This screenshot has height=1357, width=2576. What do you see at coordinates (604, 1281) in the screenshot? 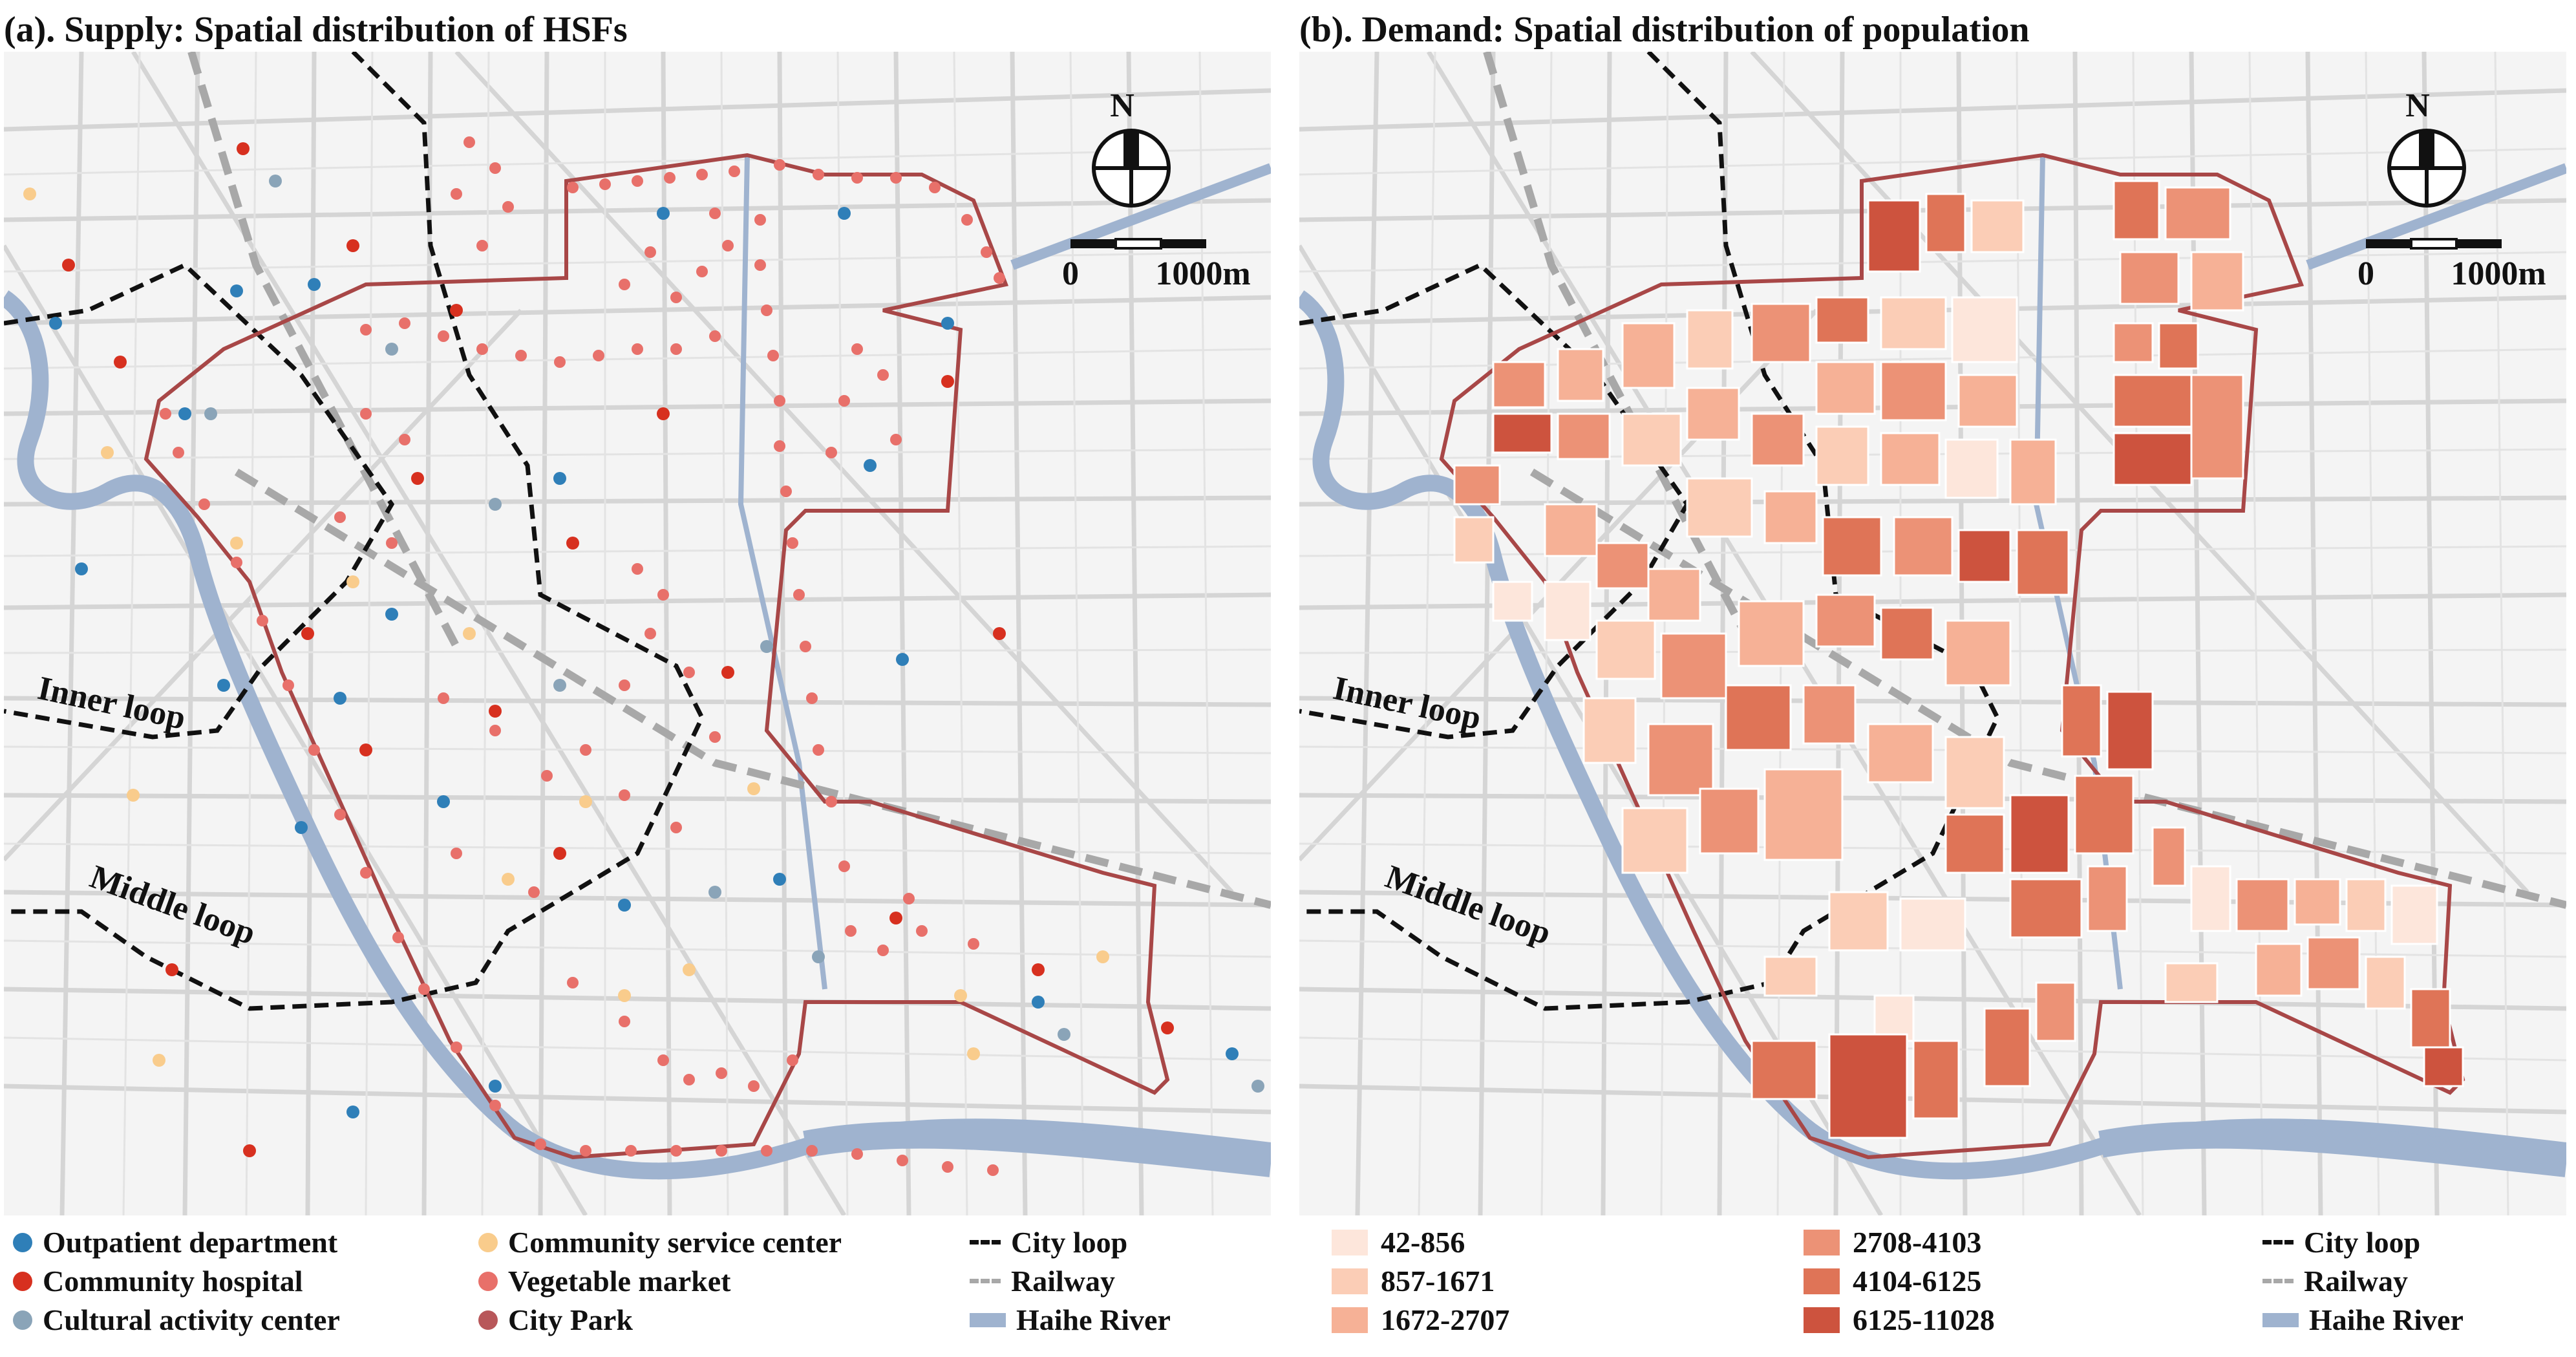
I see `legend-vegetable: Vegetable market` at bounding box center [604, 1281].